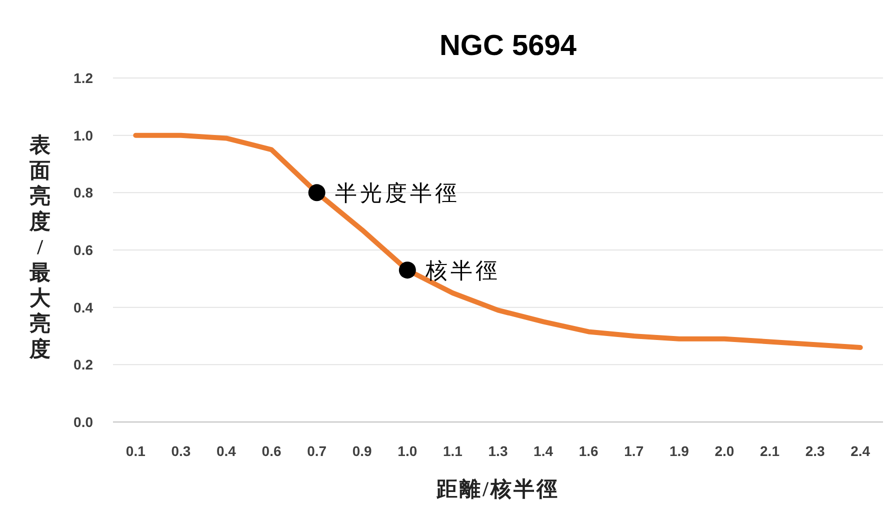 The height and width of the screenshot is (513, 888). I want to click on ylabel: 表面亮度/最大亮度, so click(40, 247).